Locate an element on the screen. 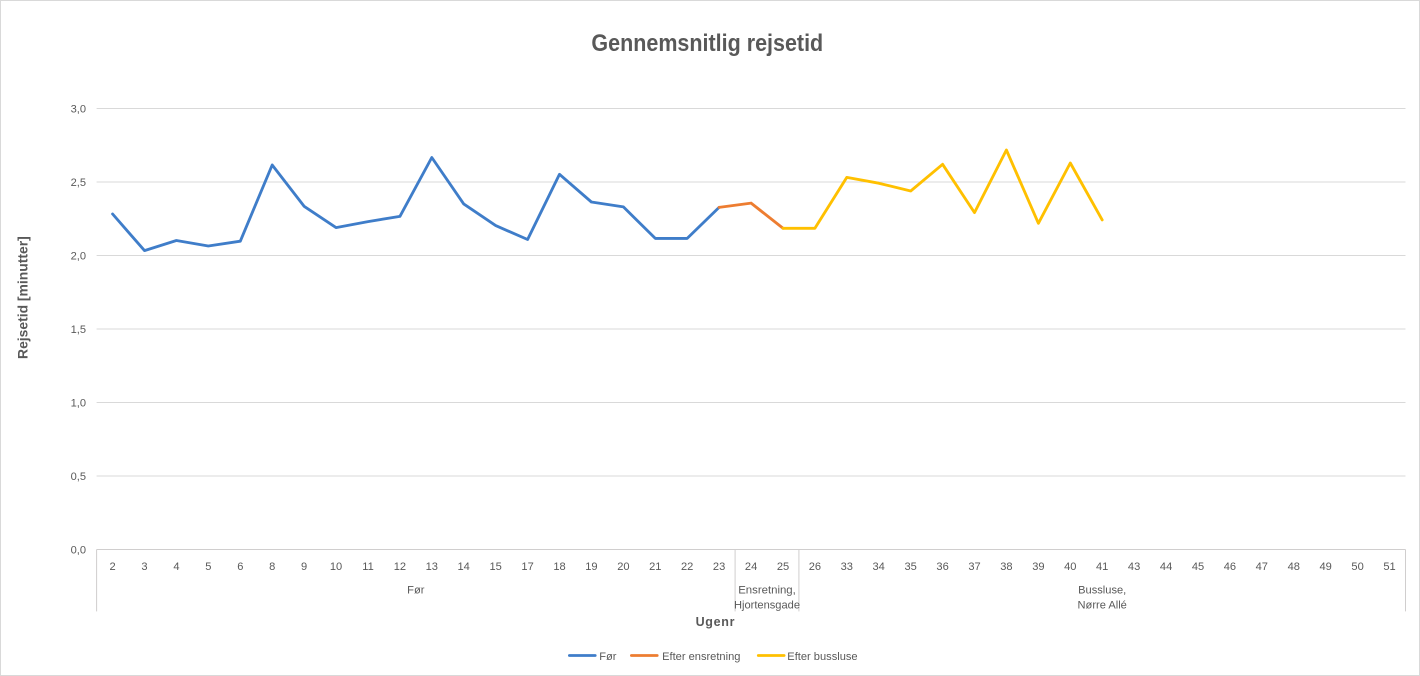 This screenshot has width=1420, height=676. svg-text: 13 is located at coordinates (432, 567).